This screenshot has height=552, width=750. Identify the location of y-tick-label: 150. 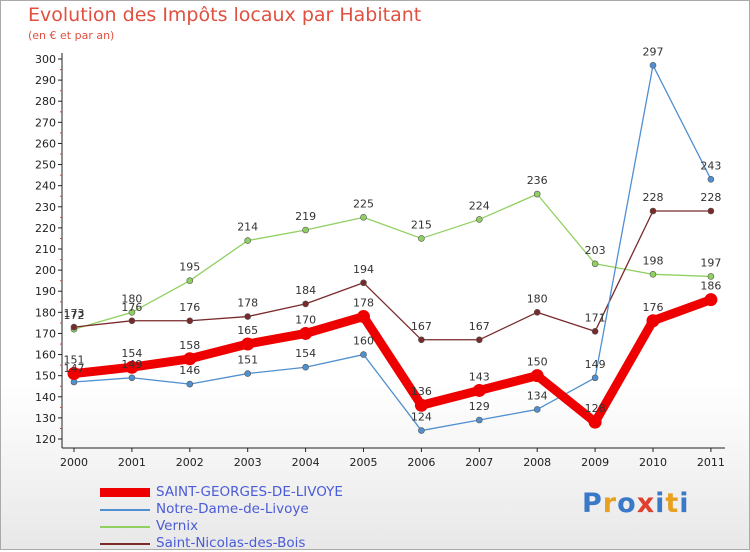
(45, 376).